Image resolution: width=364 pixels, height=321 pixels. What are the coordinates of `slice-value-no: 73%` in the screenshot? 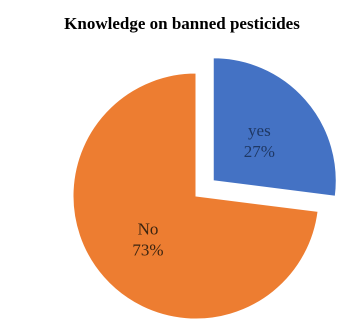 It's located at (147, 249).